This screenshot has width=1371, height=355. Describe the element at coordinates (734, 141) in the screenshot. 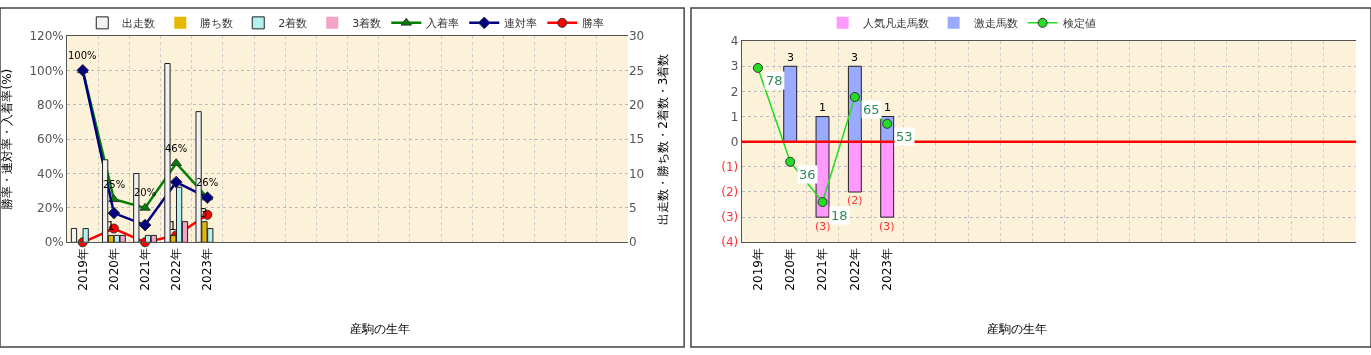

I see `y-tick-label: 0` at that location.